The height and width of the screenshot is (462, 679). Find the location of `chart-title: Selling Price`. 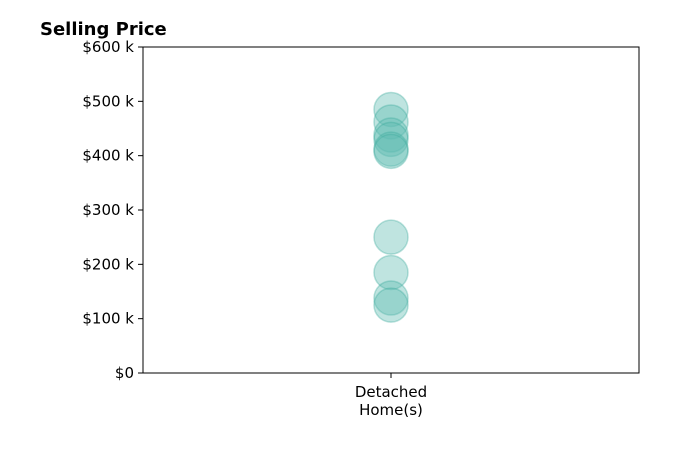

chart-title: Selling Price is located at coordinates (103, 29).